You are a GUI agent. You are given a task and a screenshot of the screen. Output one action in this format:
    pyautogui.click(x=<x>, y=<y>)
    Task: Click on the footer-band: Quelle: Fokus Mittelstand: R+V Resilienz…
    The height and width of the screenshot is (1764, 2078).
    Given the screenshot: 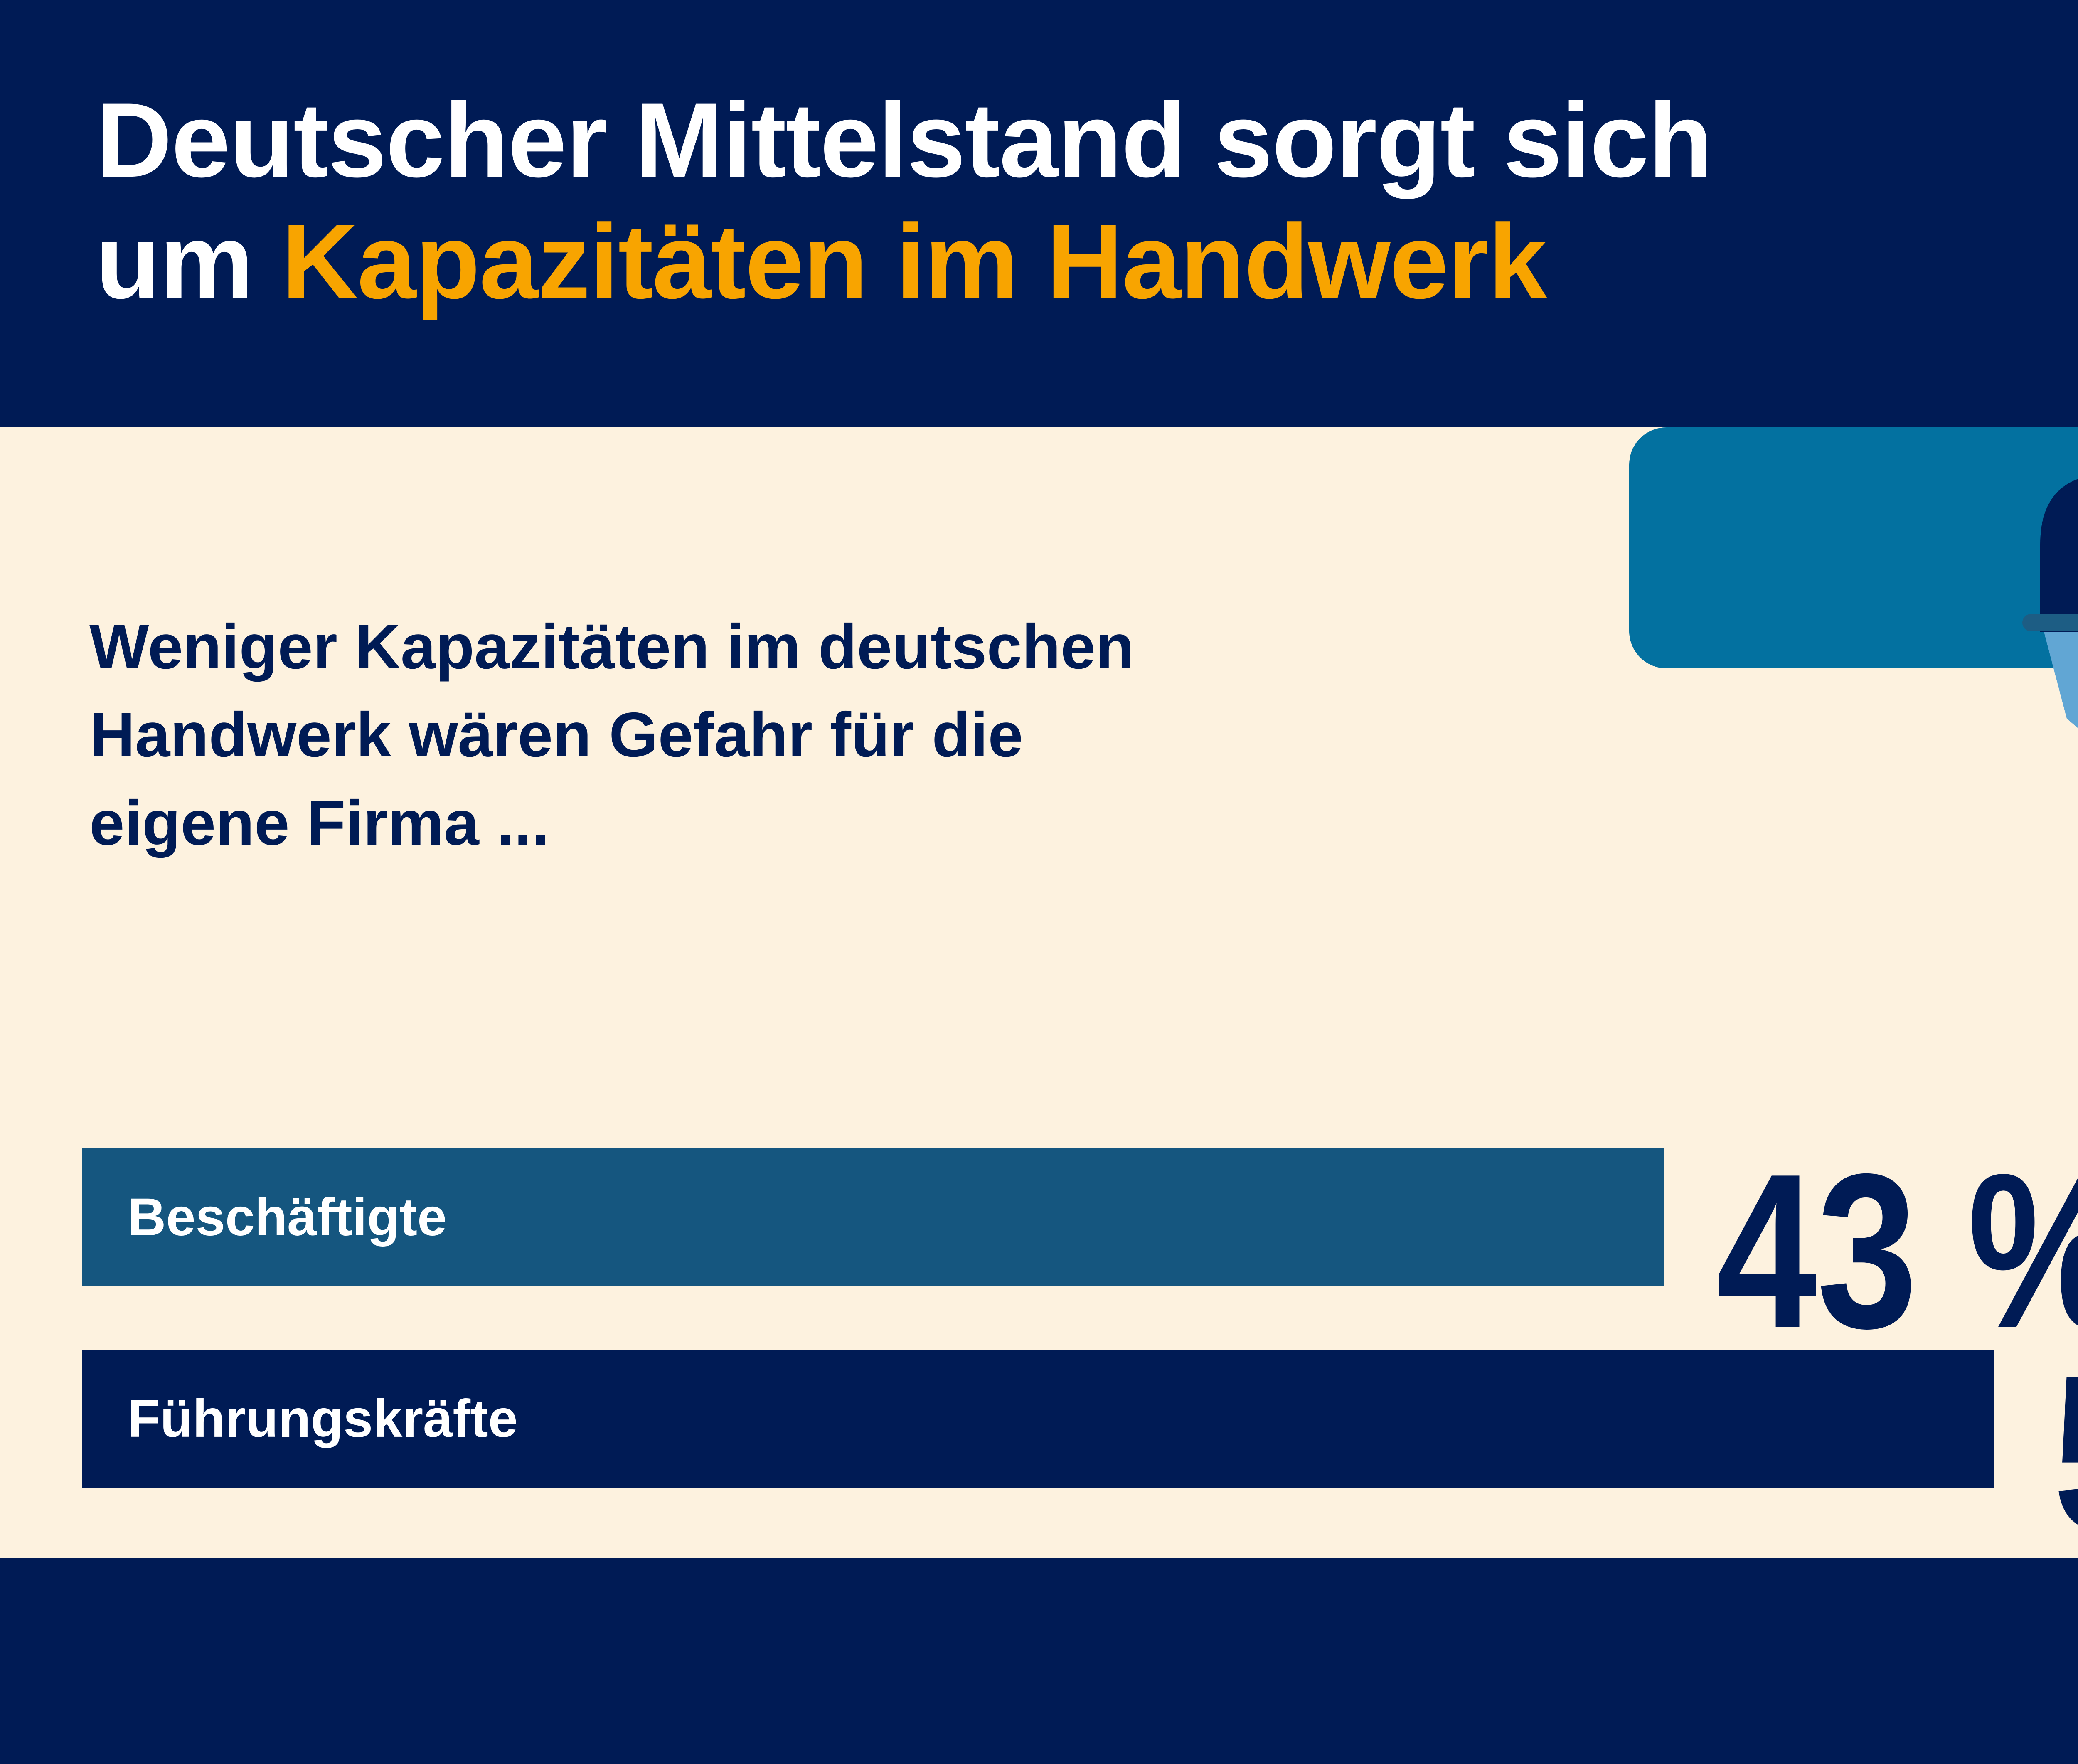 What is the action you would take?
    pyautogui.click(x=1039, y=1661)
    